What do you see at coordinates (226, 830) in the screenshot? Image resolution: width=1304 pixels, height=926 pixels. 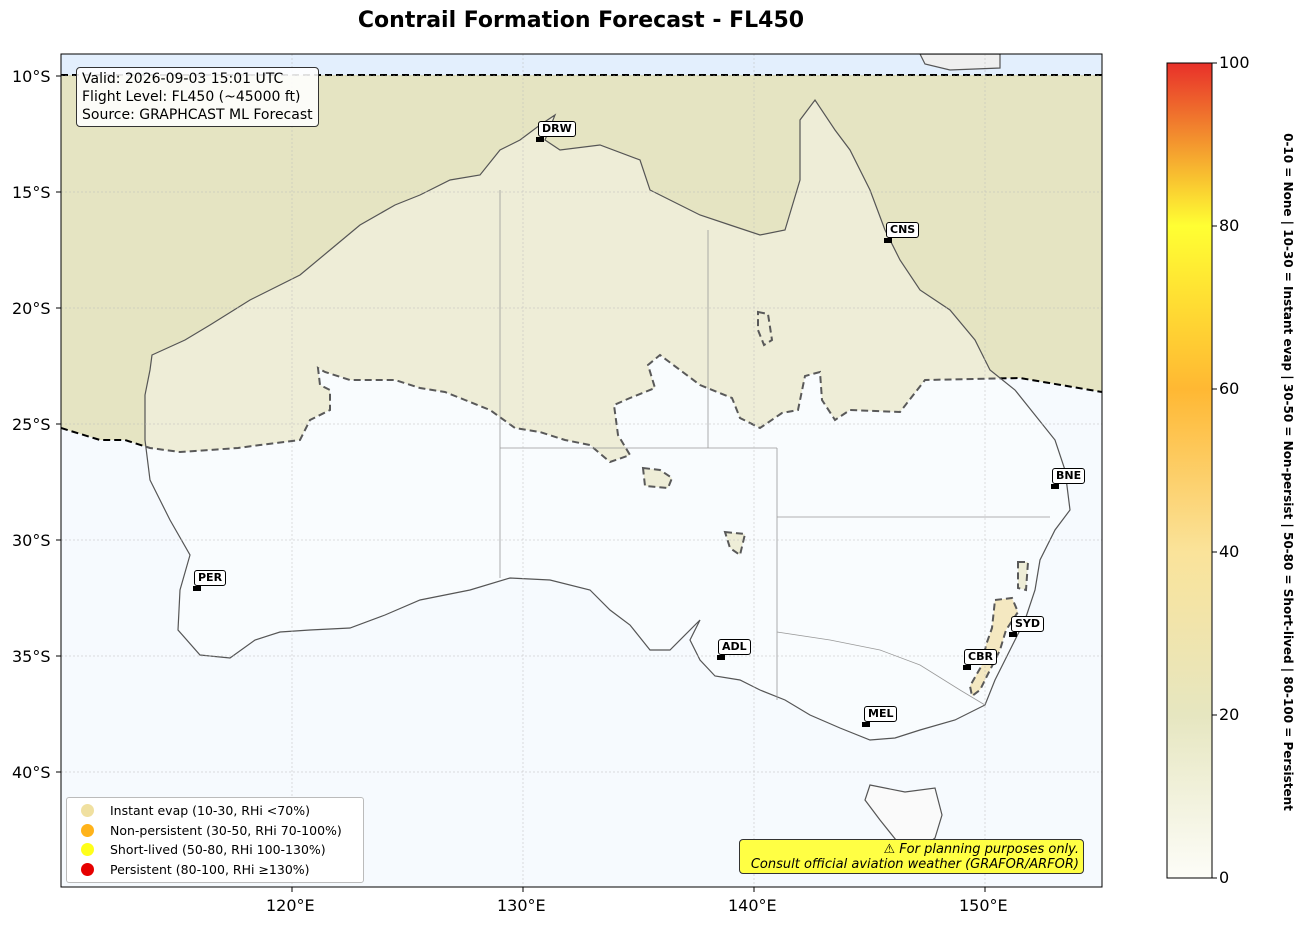 I see `legend-label: Non-persistent (30-50, RHi 70-100%)` at bounding box center [226, 830].